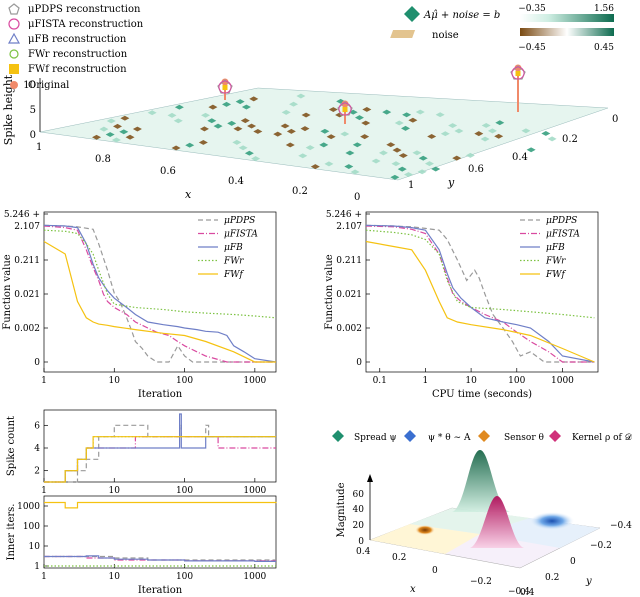 This screenshot has height=597, width=640. Describe the element at coordinates (341, 509) in the screenshot. I see `magnitude-label: Magnitude` at that location.